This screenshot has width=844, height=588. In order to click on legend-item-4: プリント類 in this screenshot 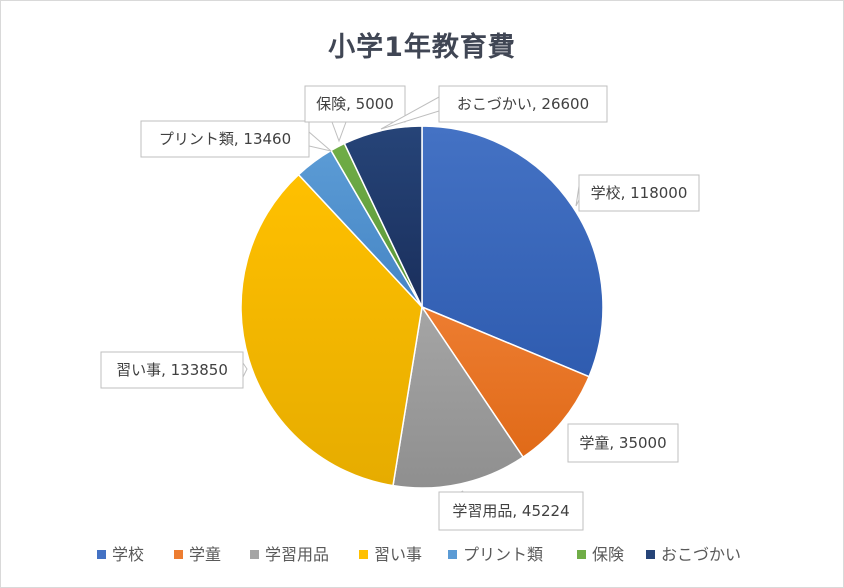, I will do `click(495, 554)`.